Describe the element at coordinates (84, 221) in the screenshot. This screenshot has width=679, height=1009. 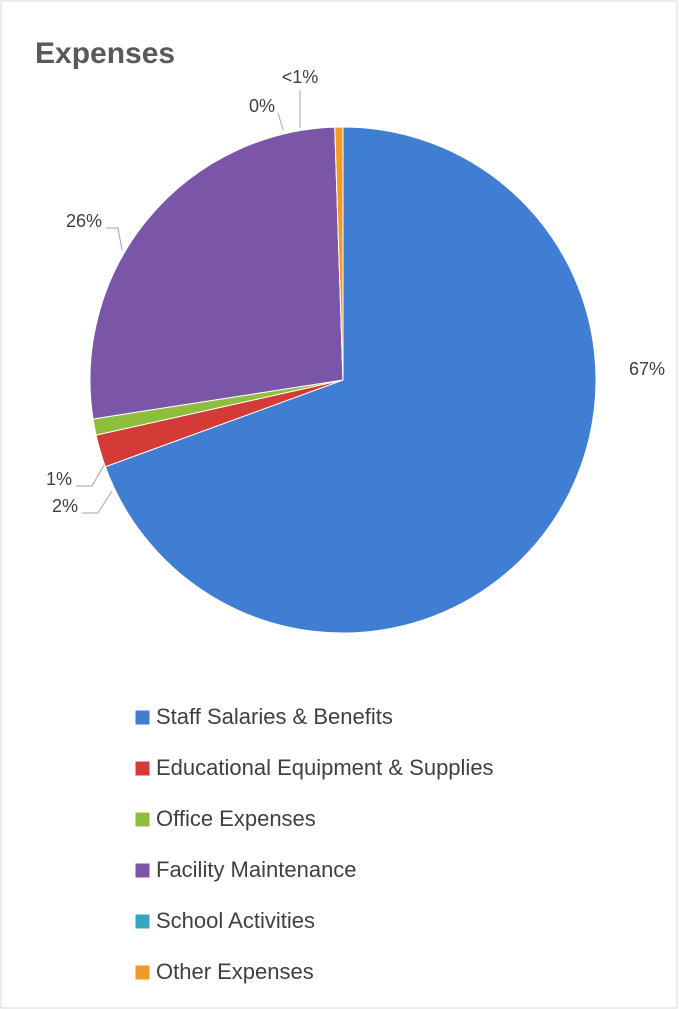
I see `data-label: 26%` at that location.